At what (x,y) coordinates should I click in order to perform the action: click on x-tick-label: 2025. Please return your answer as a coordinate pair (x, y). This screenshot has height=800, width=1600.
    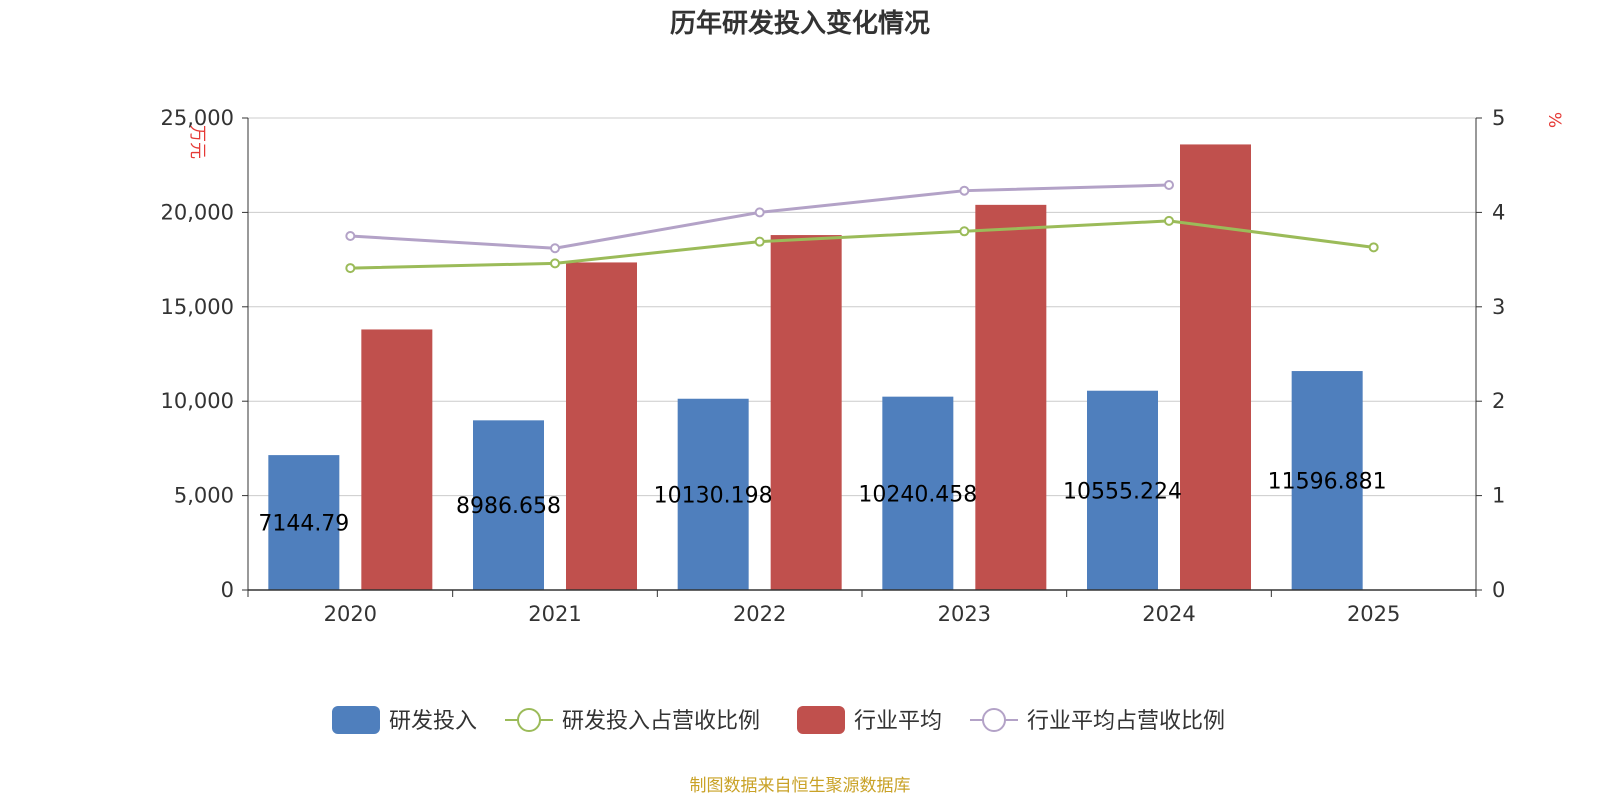
    Looking at the image, I should click on (1373, 614).